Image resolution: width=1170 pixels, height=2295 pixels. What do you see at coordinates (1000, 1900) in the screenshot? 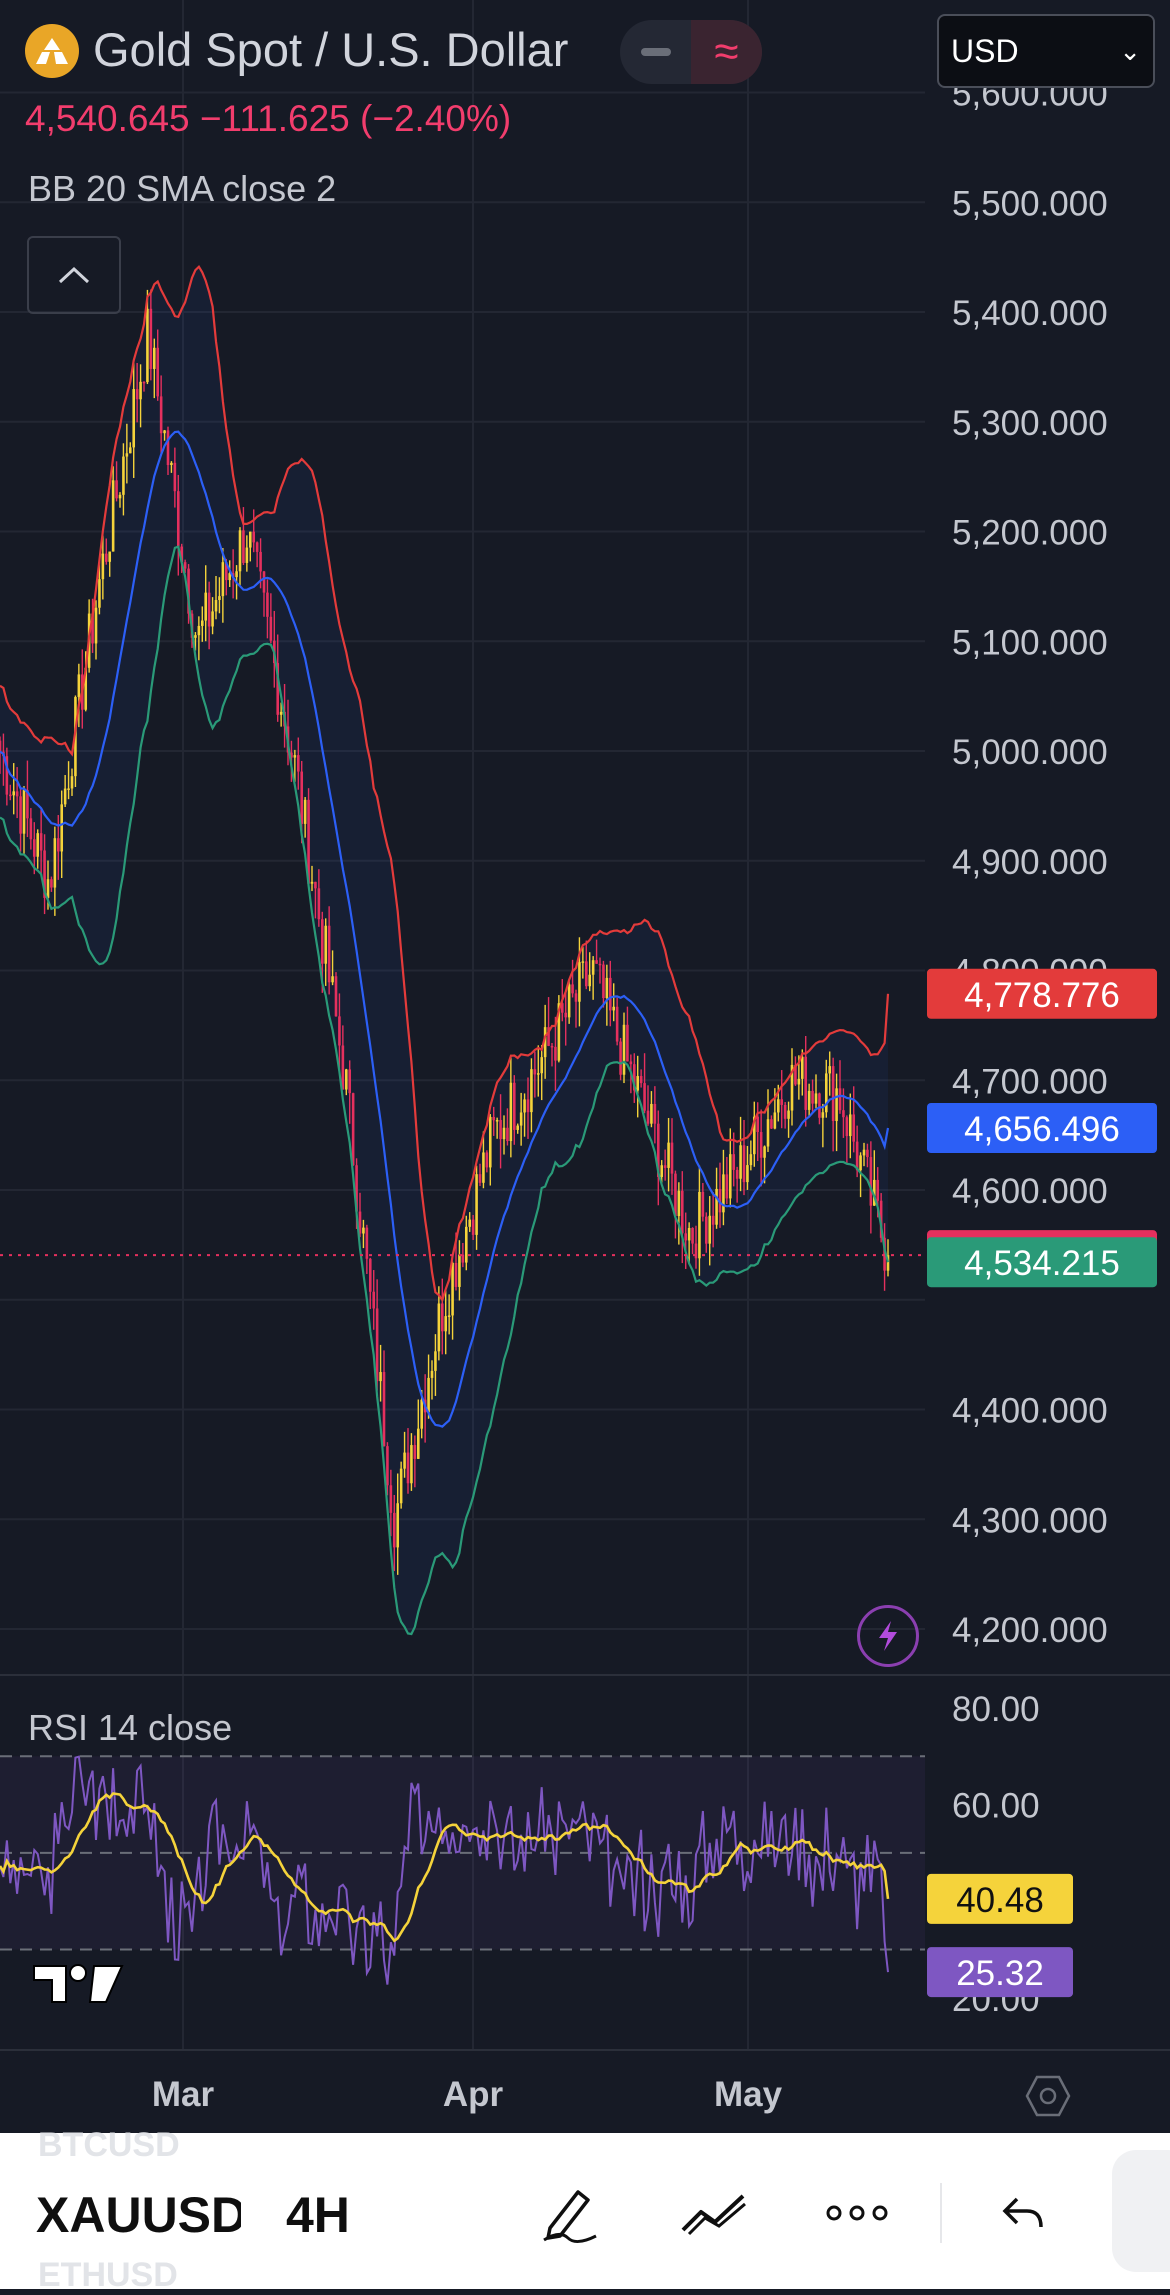
I see `rsi-badge-label: 40.48` at bounding box center [1000, 1900].